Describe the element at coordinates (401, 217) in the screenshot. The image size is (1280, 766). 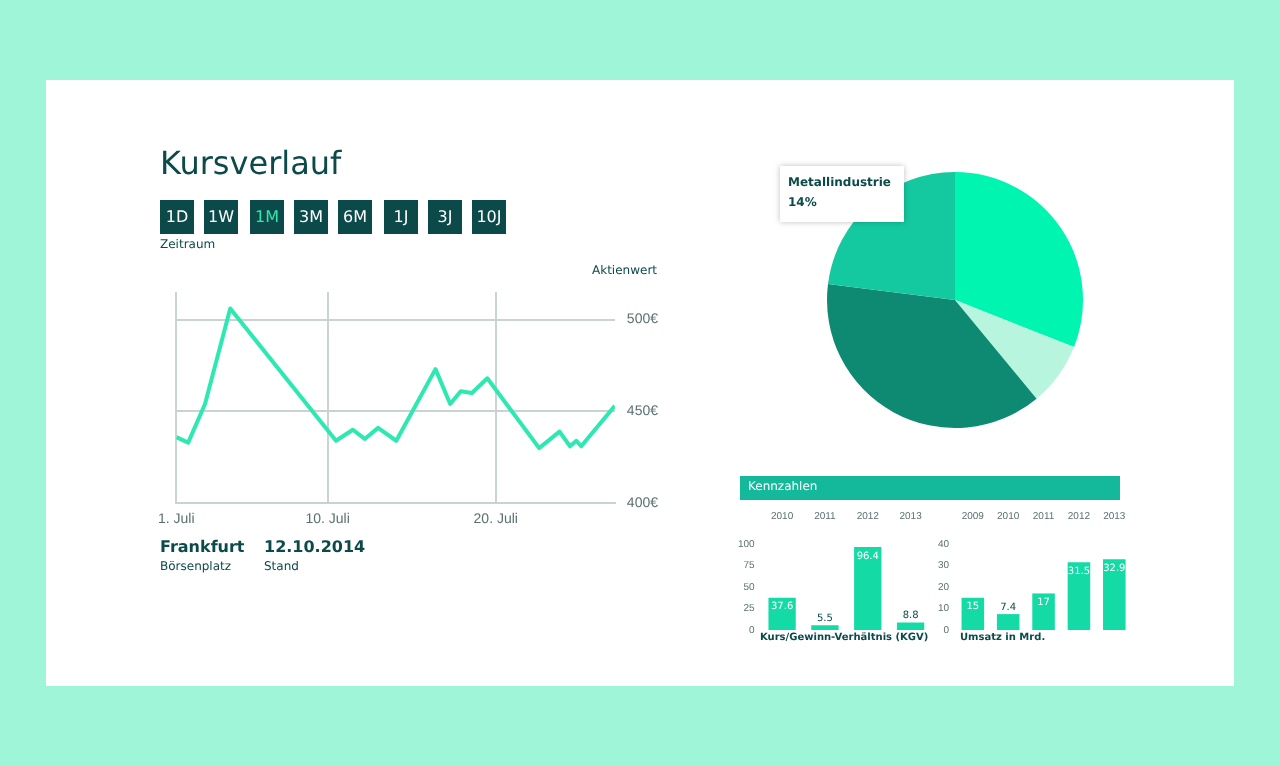
I see `period-button: 1J` at that location.